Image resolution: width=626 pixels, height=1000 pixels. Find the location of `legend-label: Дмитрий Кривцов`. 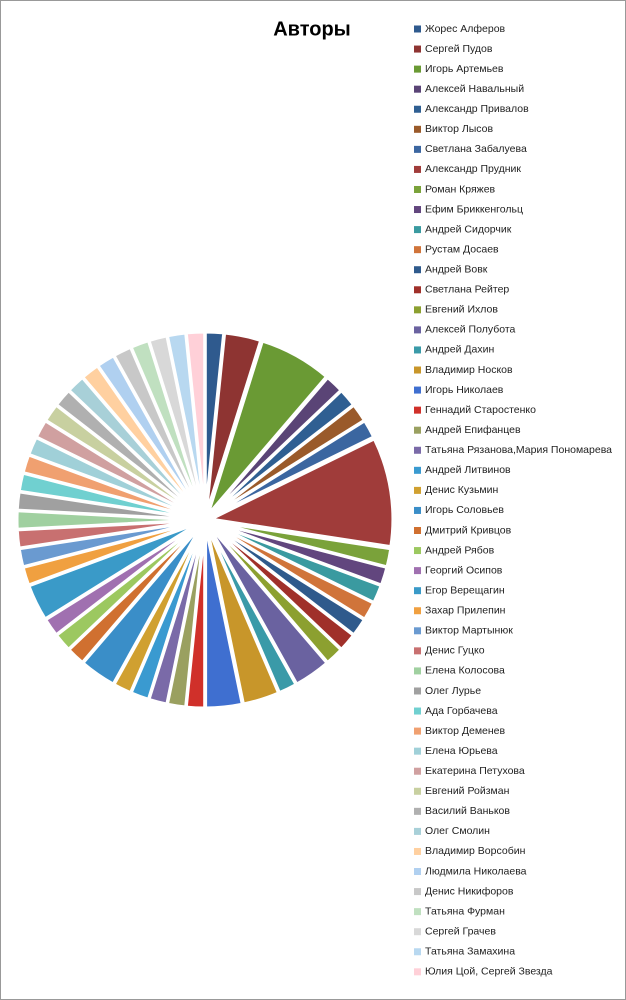

legend-label: Дмитрий Кривцов is located at coordinates (468, 530).